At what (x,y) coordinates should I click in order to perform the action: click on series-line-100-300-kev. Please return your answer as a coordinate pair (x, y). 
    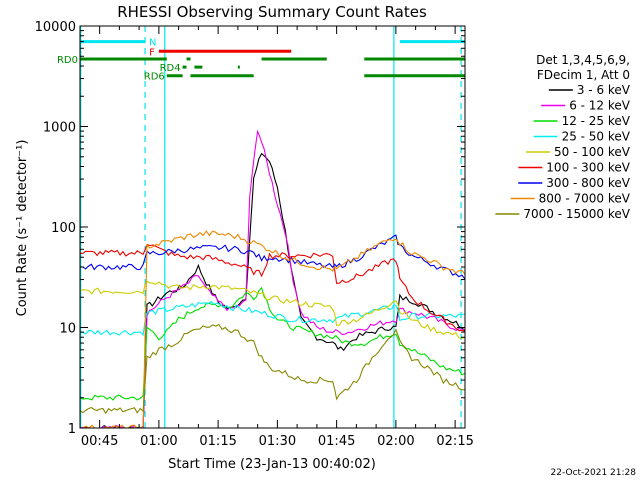
    Looking at the image, I should click on (272, 288).